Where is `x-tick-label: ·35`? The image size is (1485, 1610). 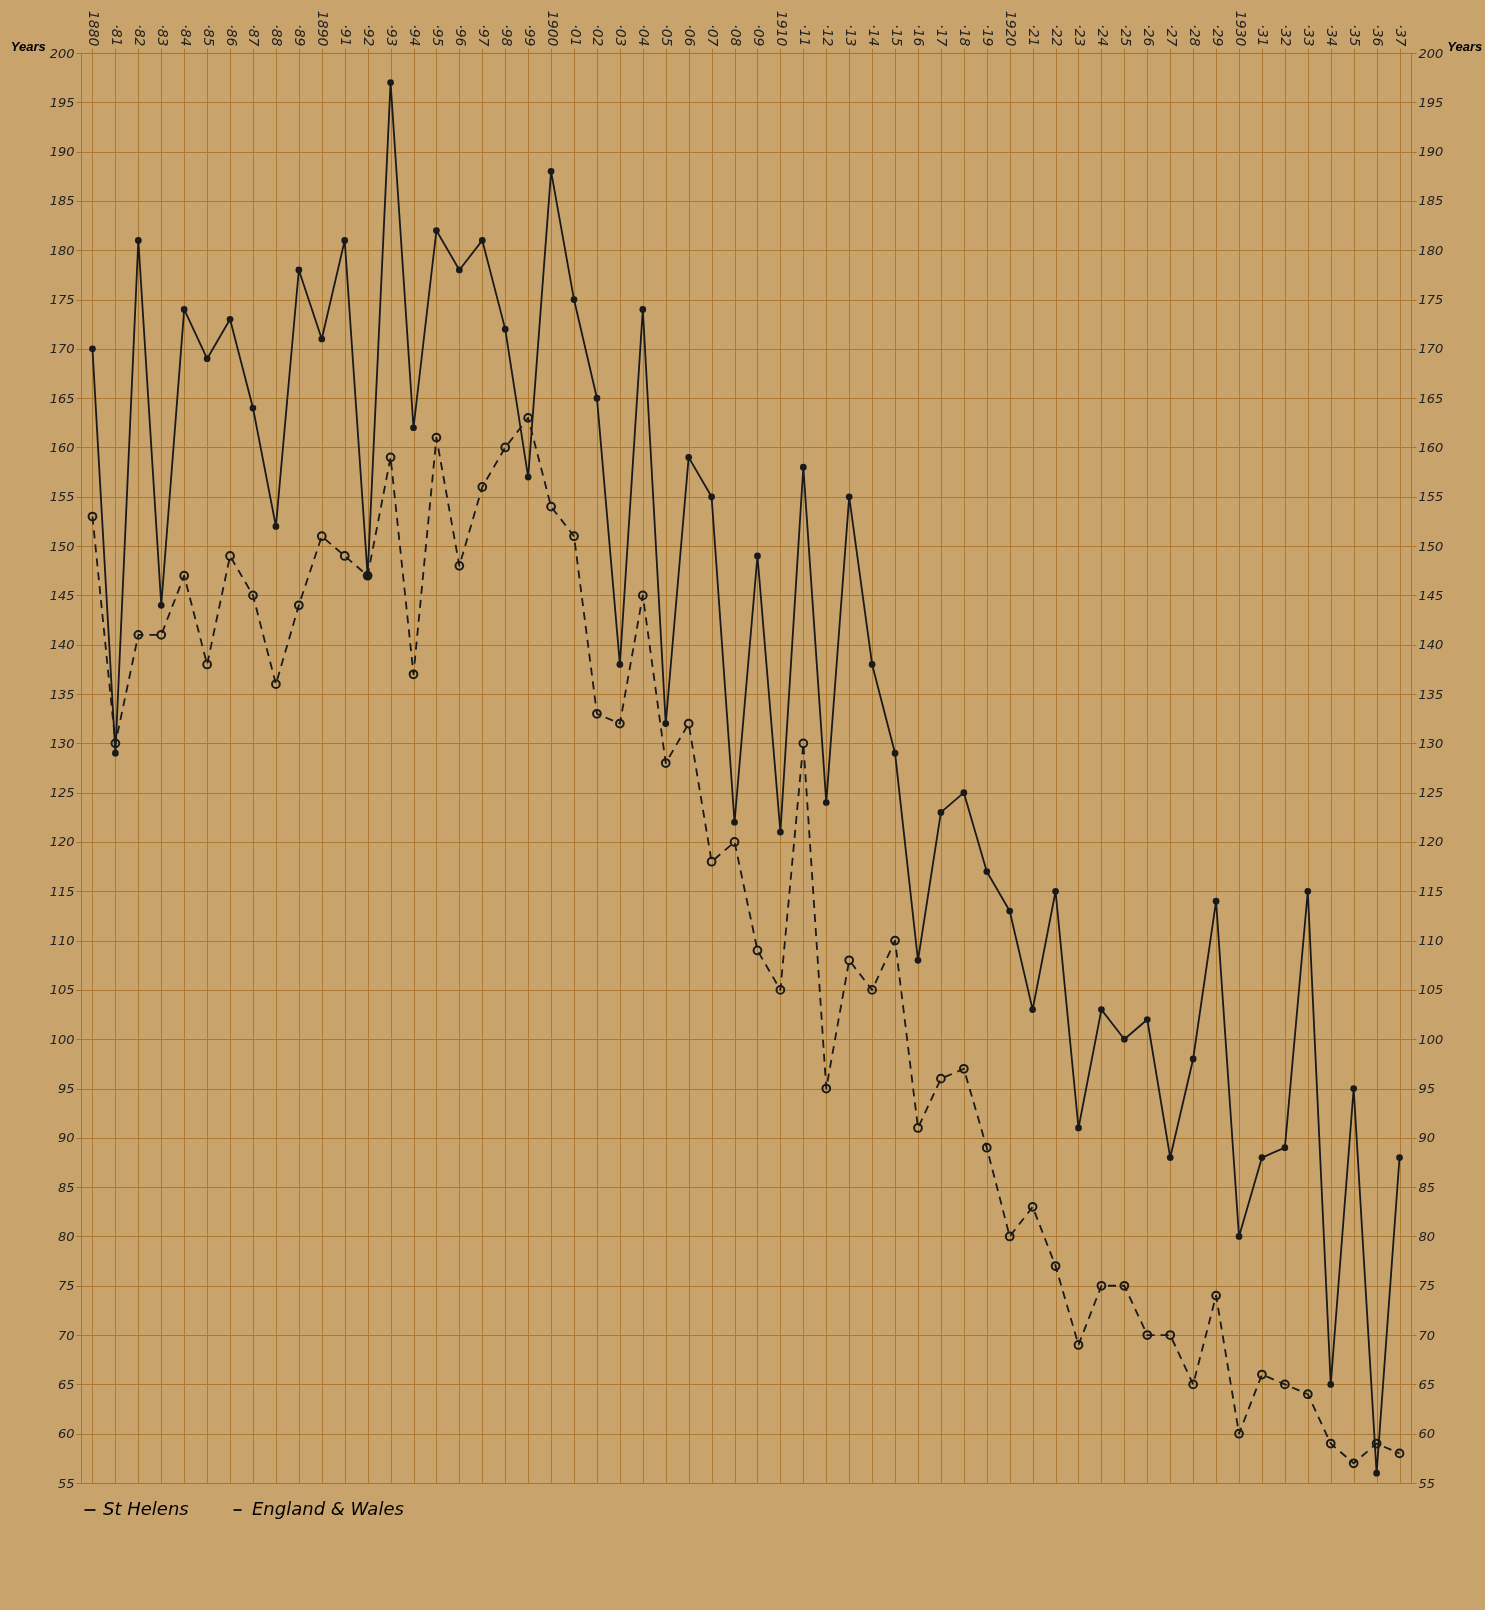
x-tick-label: ·35 is located at coordinates (1355, 35).